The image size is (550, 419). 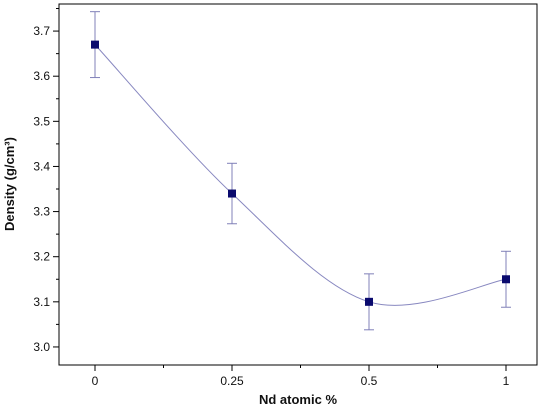 I want to click on y-tick-label: 3.6, so click(x=41, y=76).